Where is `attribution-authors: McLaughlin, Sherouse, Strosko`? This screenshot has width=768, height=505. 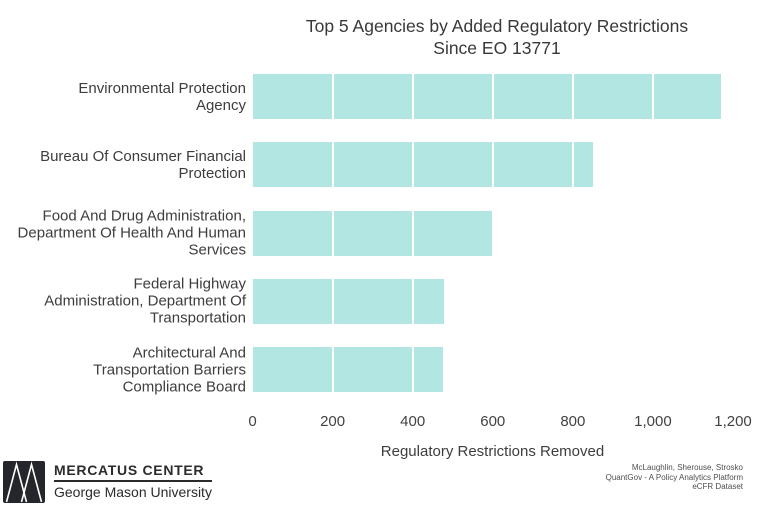 attribution-authors: McLaughlin, Sherouse, Strosko is located at coordinates (687, 467).